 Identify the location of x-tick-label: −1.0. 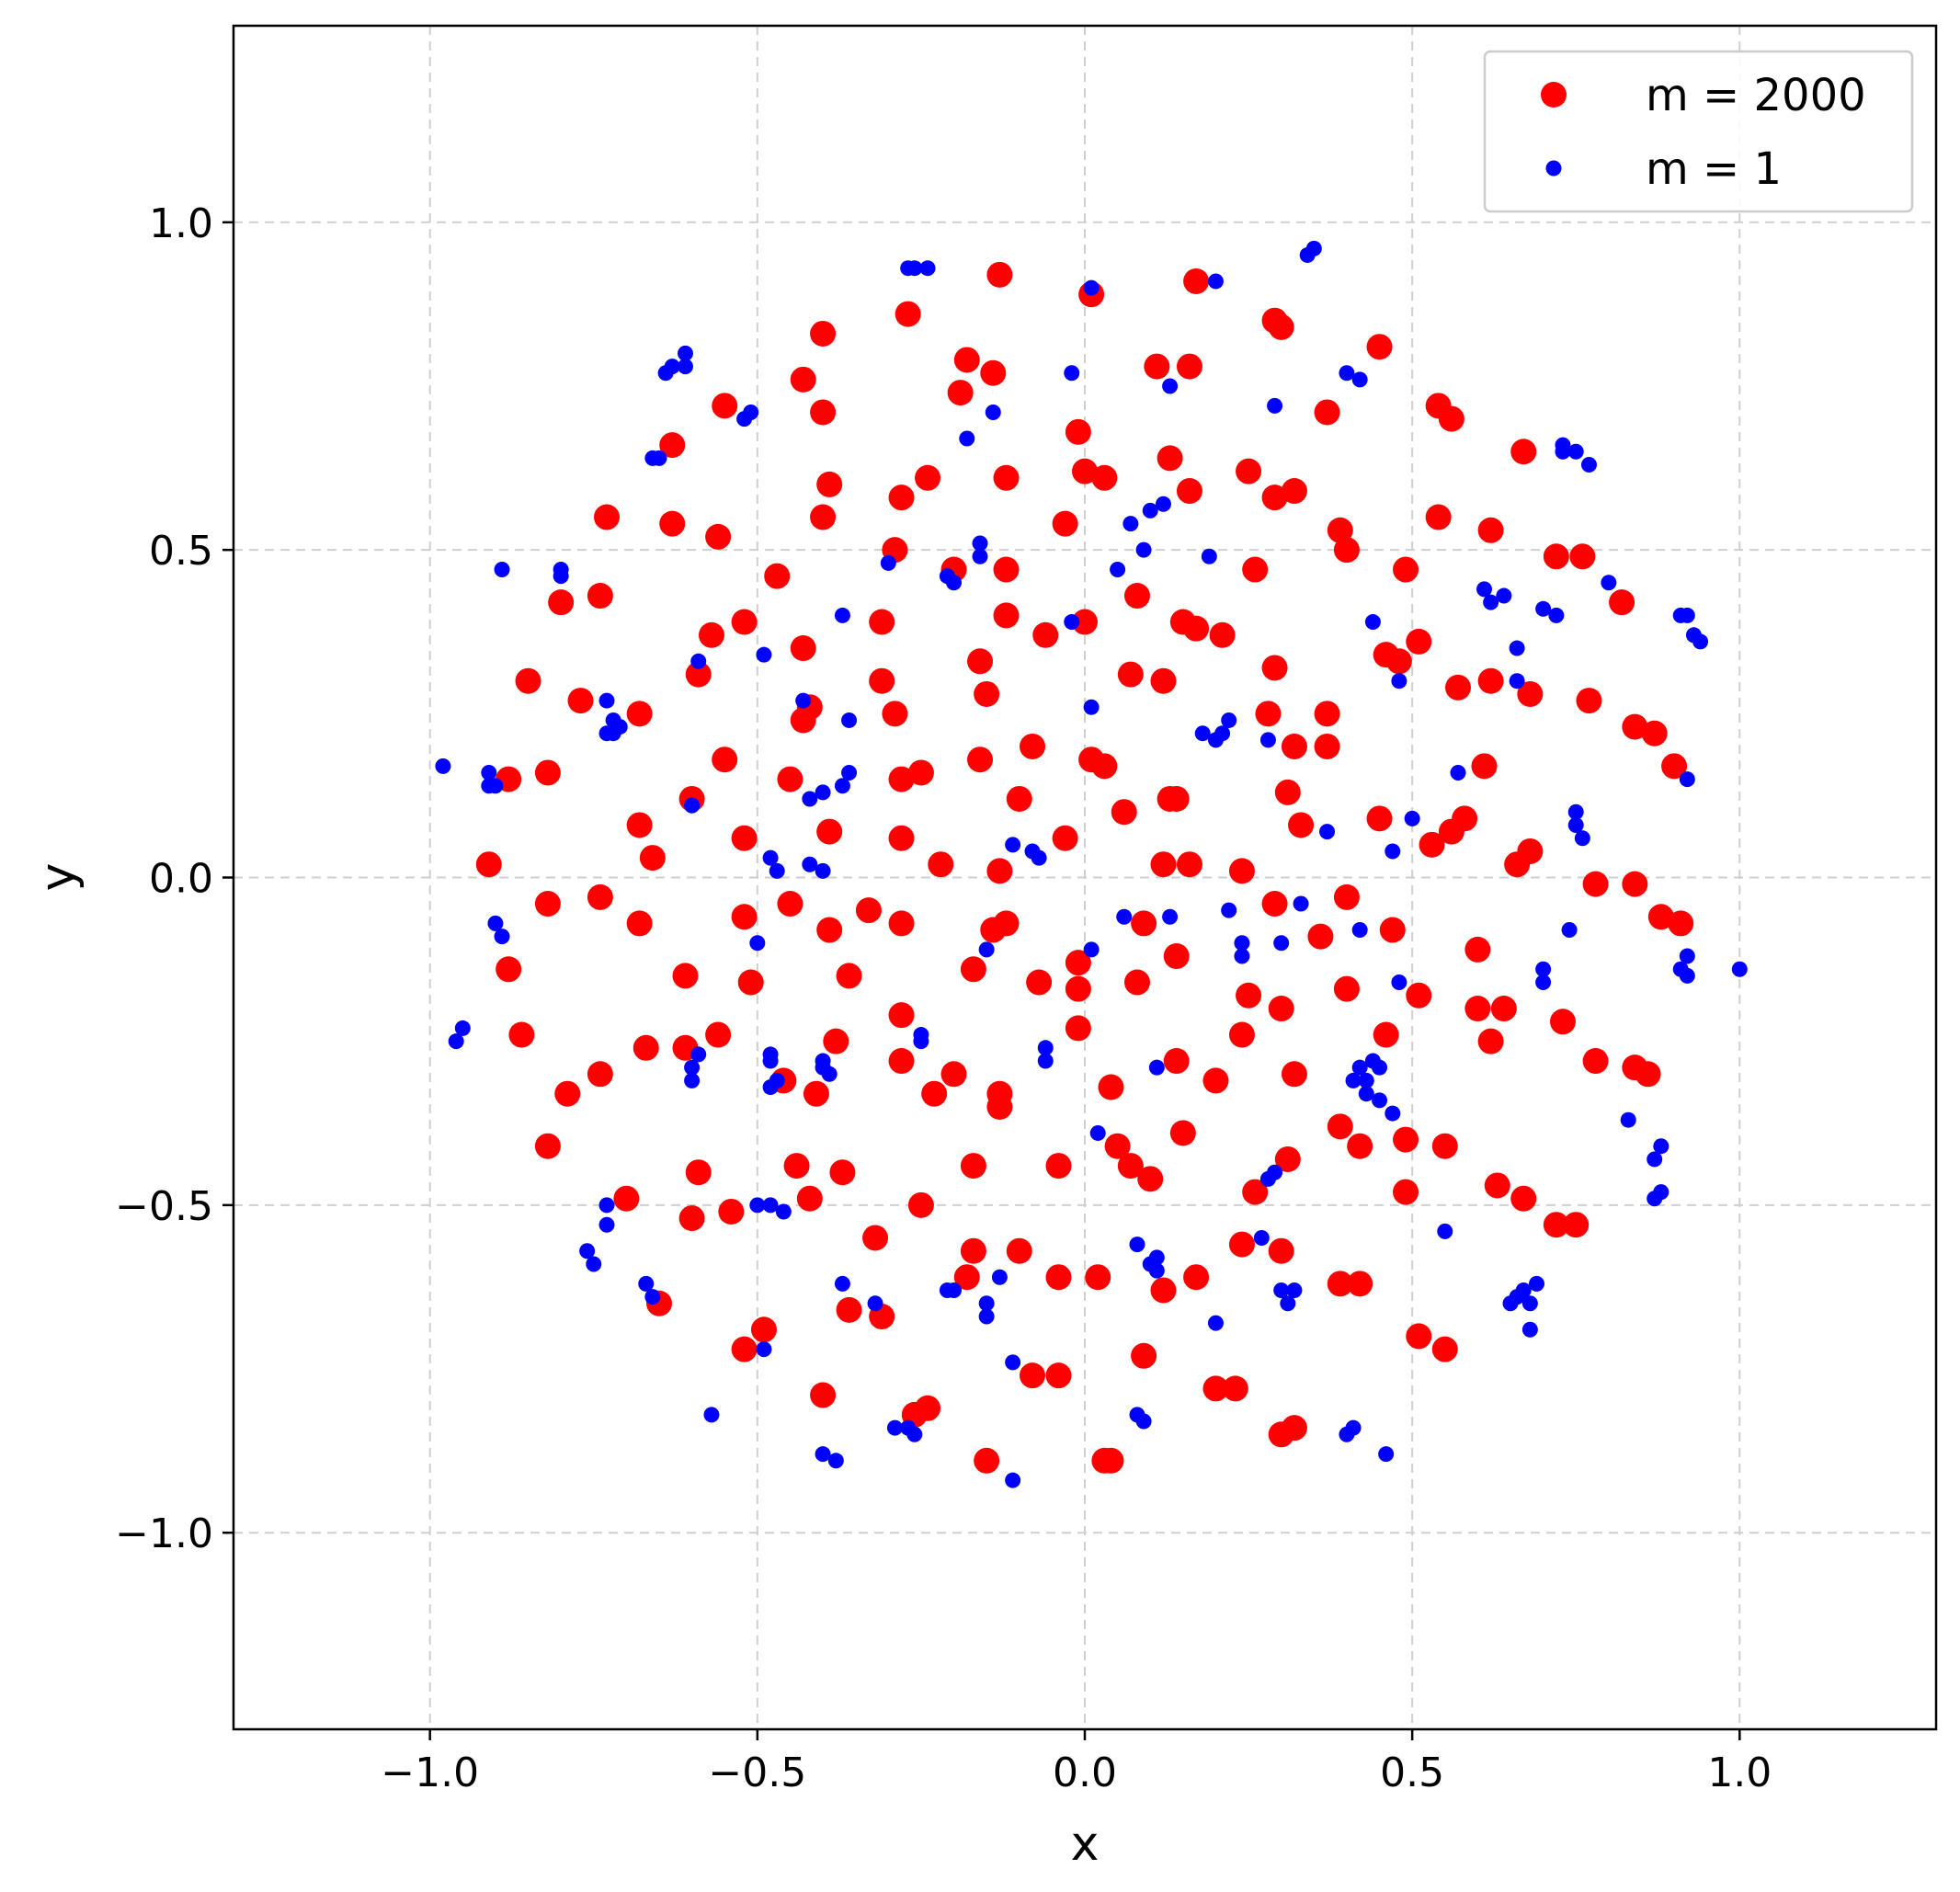
(430, 1773).